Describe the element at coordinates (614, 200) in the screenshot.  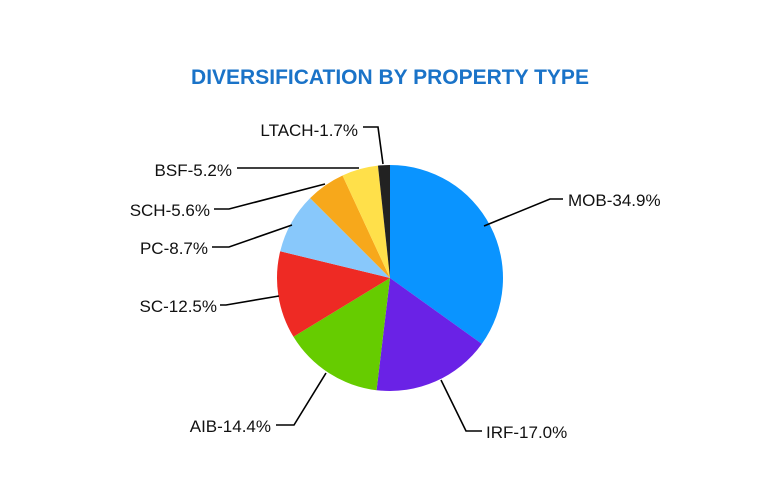
I see `data-label-mob: MOB-34.9%` at that location.